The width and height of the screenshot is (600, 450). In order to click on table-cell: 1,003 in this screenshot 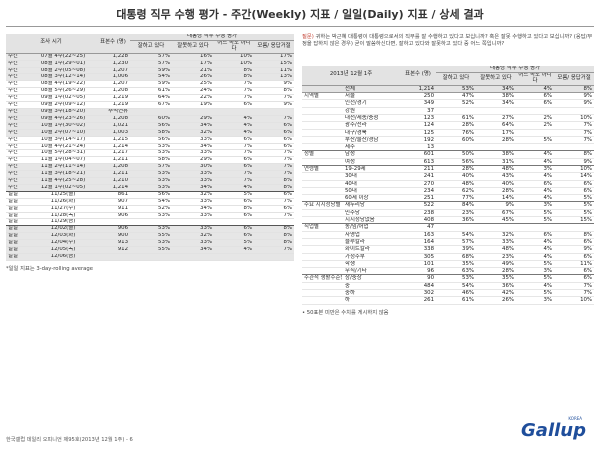, I will do `click(113, 133)`.